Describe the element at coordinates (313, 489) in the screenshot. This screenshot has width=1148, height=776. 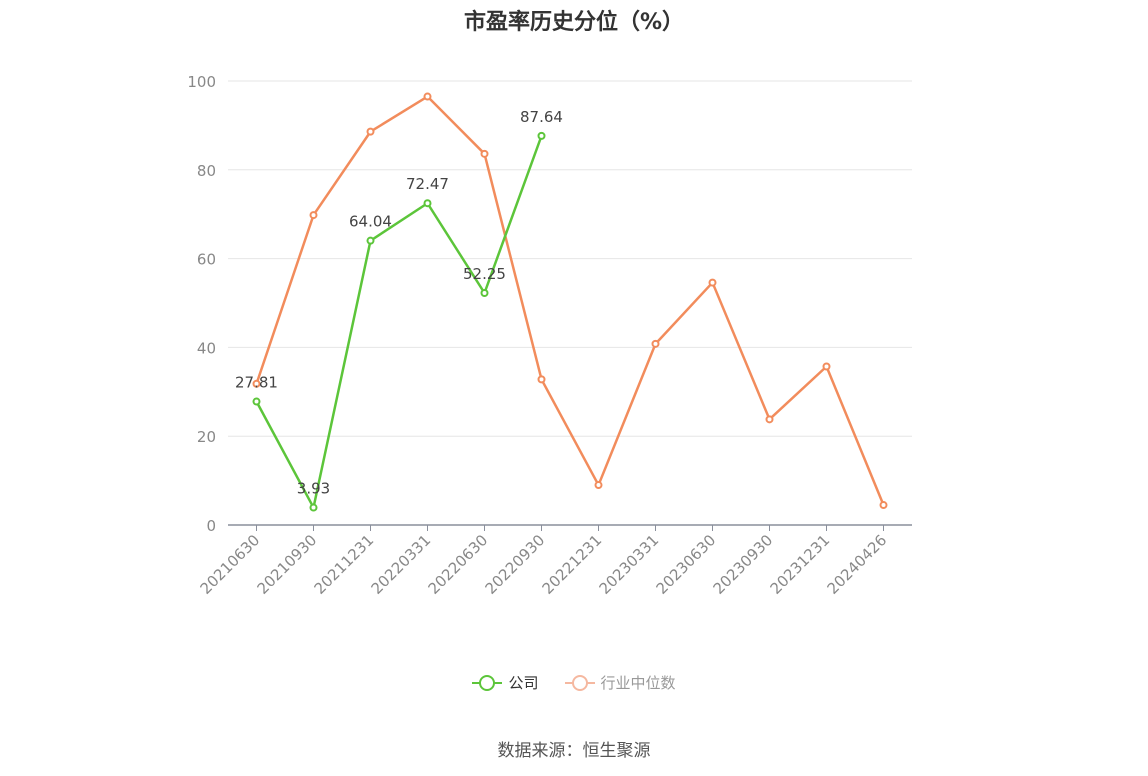
I see `data-label-1: 3.93` at that location.